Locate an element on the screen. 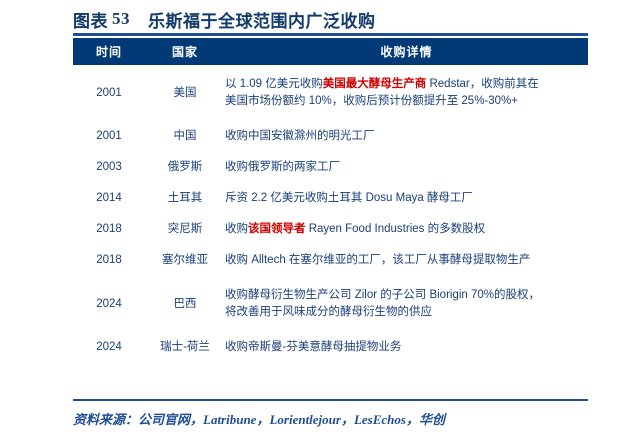 The height and width of the screenshot is (443, 620). table-header: 时间 国家 收购详情 is located at coordinates (330, 51).